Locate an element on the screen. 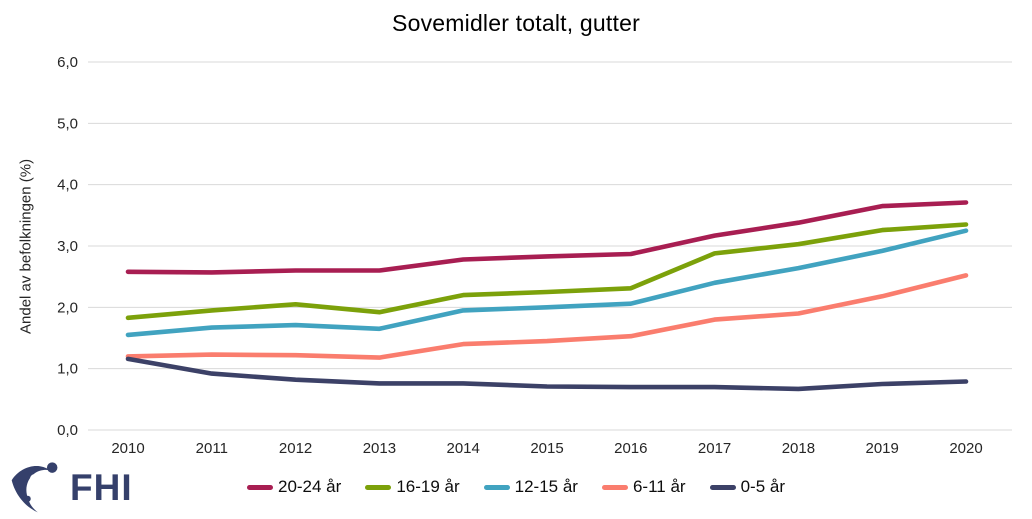 This screenshot has width=1032, height=519. x-tick-label: 2016 is located at coordinates (630, 448).